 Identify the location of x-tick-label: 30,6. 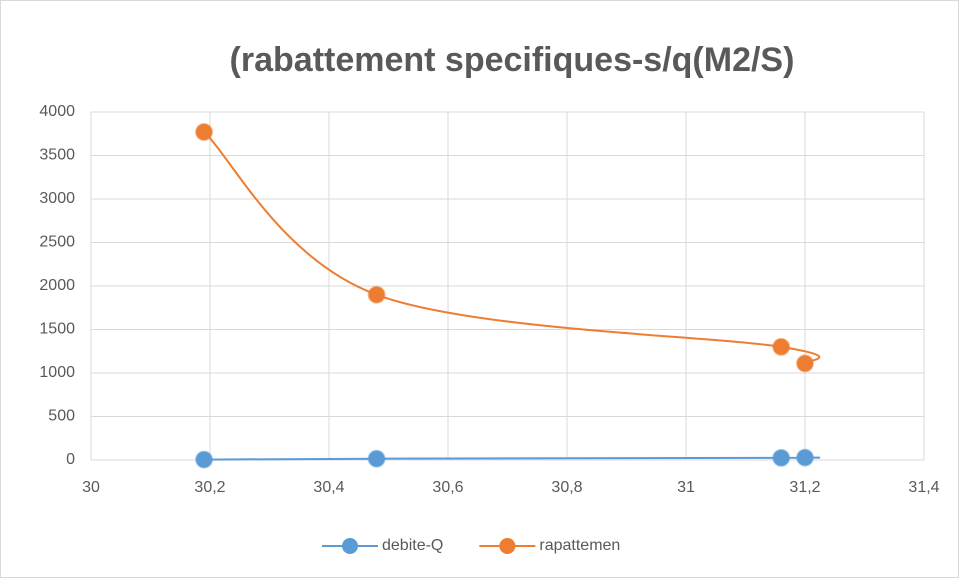
(447, 487).